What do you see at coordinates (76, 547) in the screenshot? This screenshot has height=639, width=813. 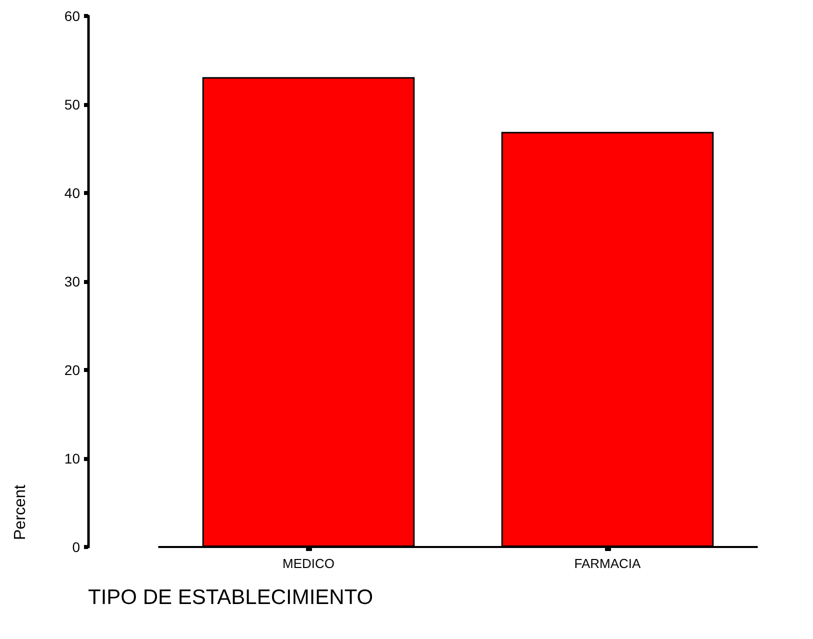 I see `y-tick-label: 0` at bounding box center [76, 547].